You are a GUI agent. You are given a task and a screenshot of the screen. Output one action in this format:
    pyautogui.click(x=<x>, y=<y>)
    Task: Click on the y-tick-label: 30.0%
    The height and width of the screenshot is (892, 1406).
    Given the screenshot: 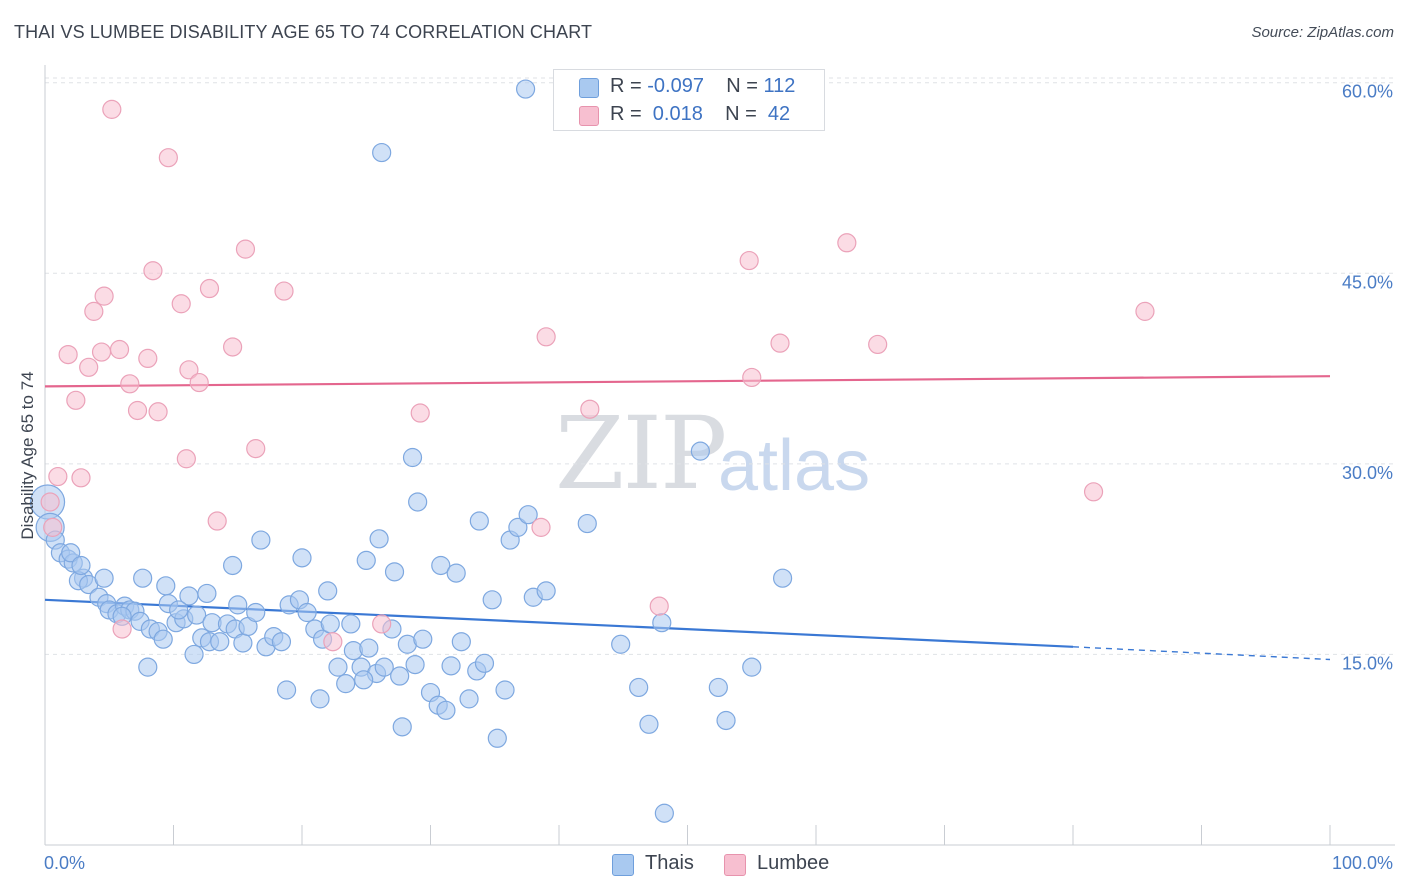 What is the action you would take?
    pyautogui.click(x=1367, y=473)
    